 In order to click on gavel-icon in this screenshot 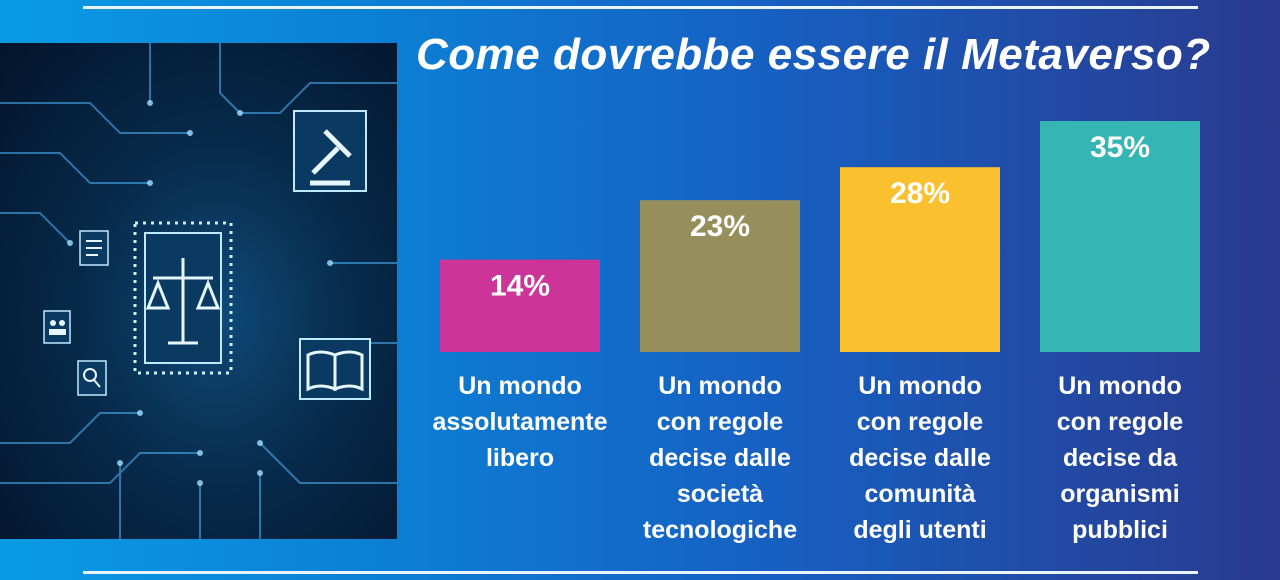, I will do `click(331, 157)`.